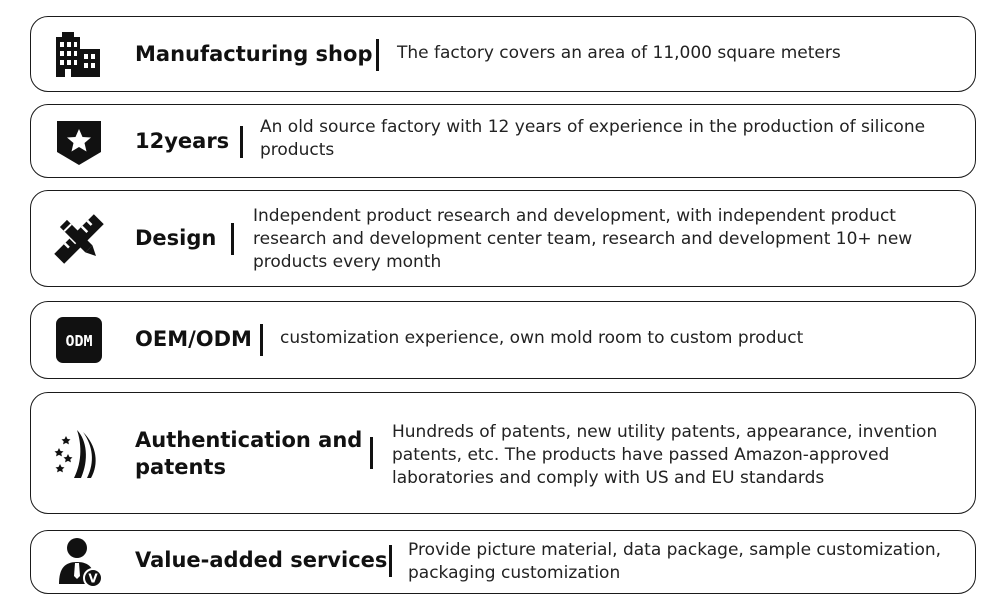 This screenshot has height=611, width=1000. I want to click on feature-title: Authentication and patents, so click(249, 453).